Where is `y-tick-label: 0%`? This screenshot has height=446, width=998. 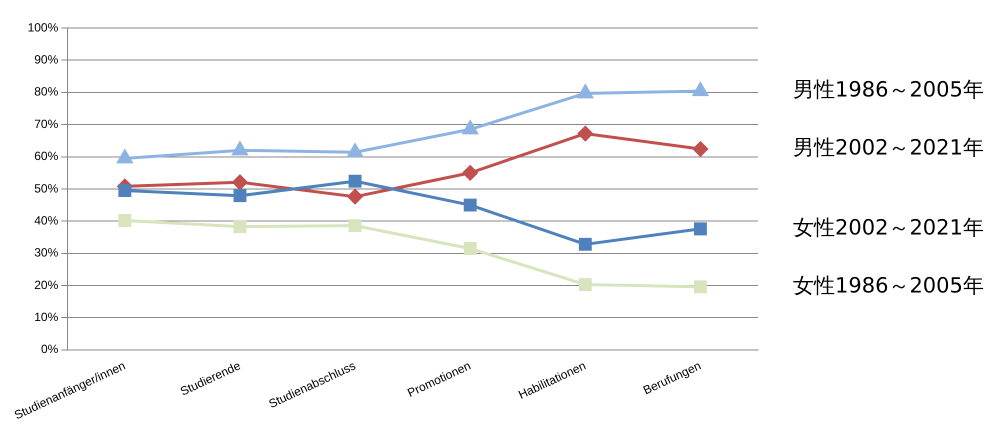 y-tick-label: 0% is located at coordinates (49, 349).